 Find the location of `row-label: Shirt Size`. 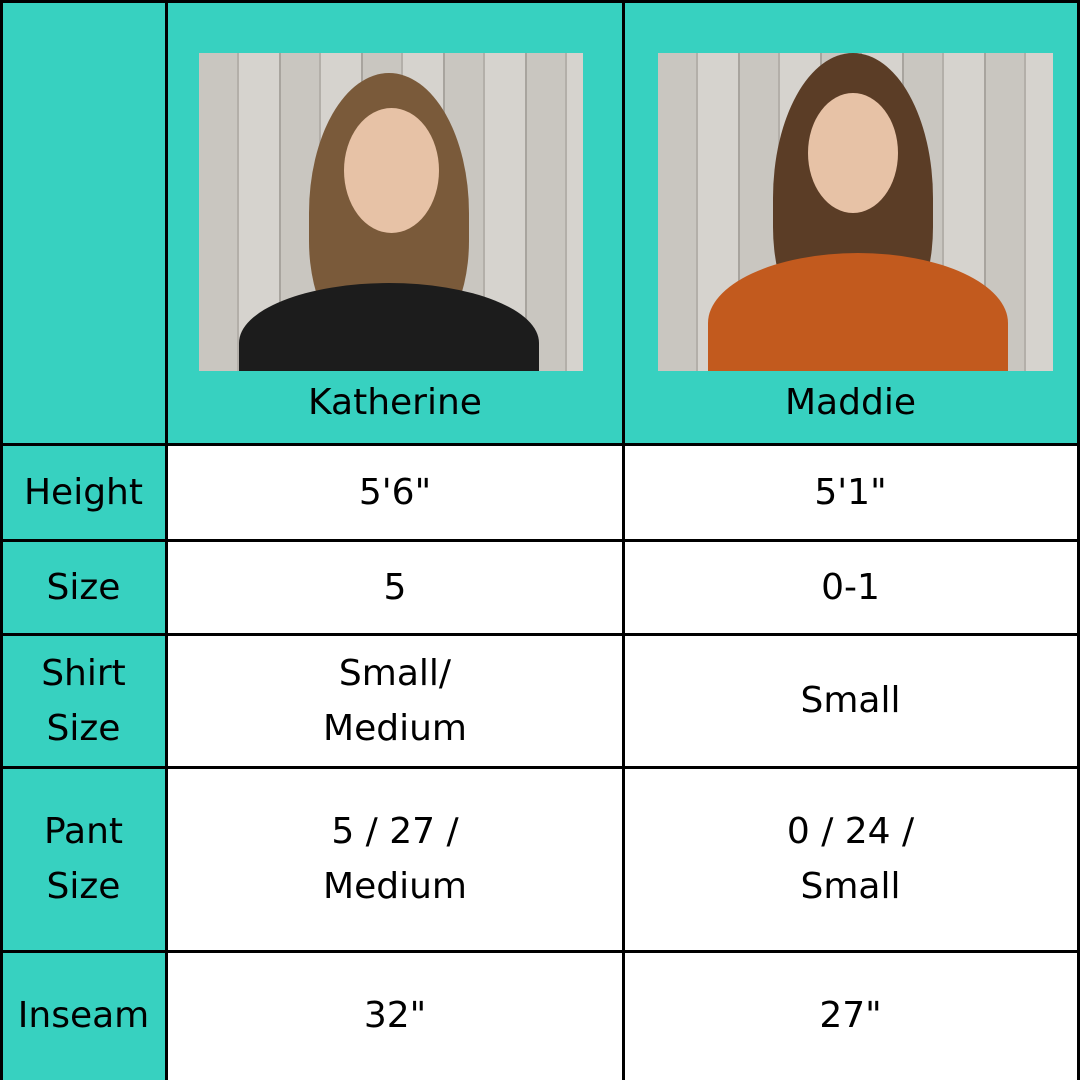

row-label: Shirt Size is located at coordinates (83, 700).